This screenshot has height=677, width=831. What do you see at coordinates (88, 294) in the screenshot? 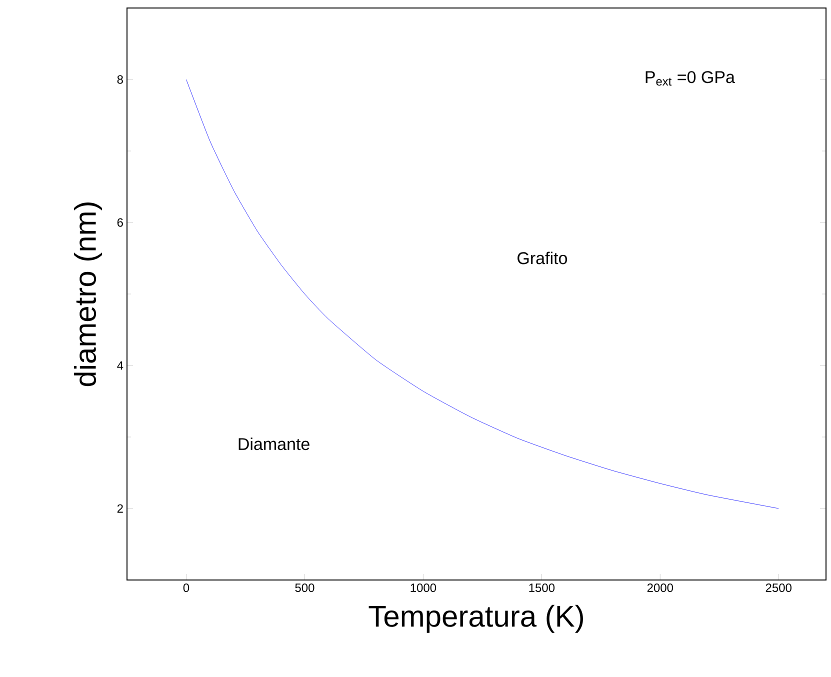
I see `y-axis-title: diametro (nm)` at bounding box center [88, 294].